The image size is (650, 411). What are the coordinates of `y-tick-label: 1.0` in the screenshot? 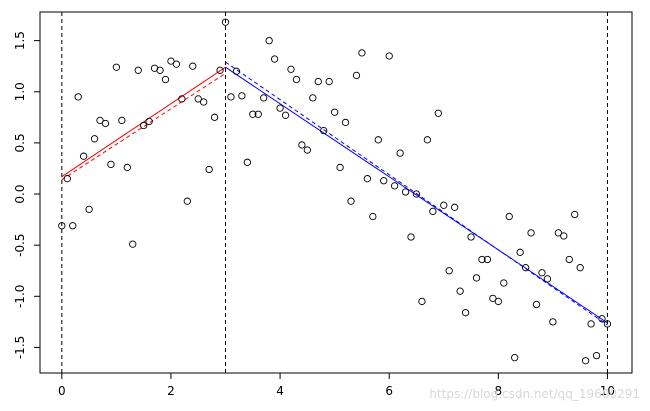 It's located at (20, 91).